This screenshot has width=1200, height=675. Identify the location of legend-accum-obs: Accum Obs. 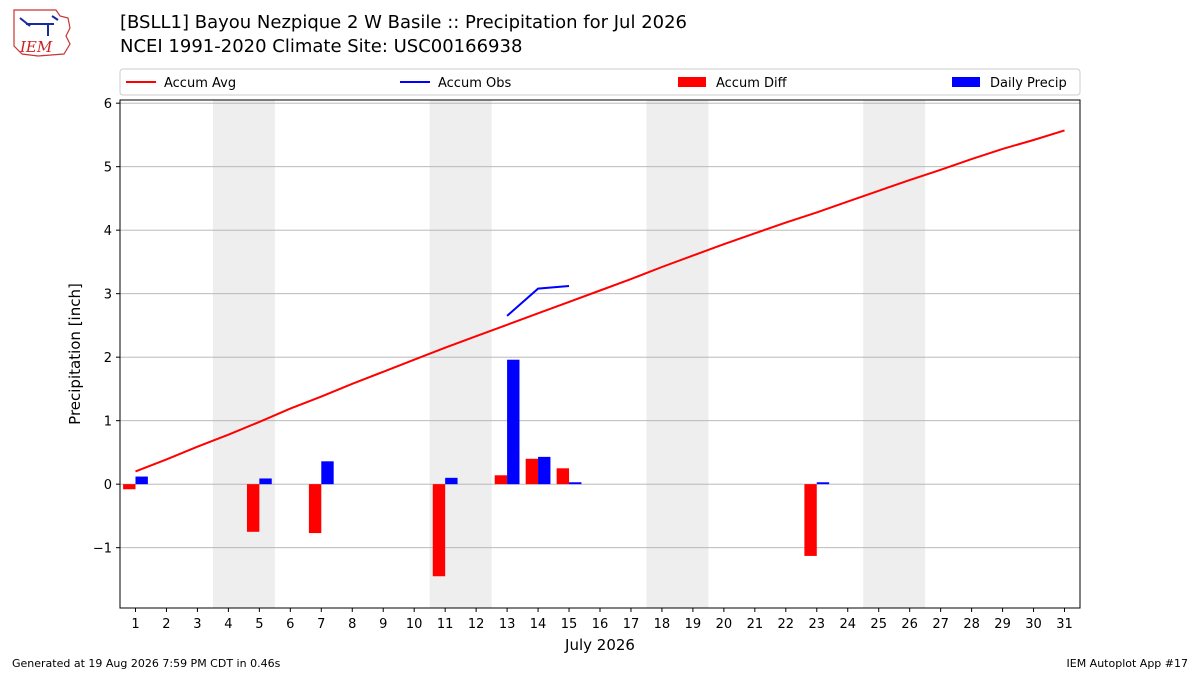
(474, 83).